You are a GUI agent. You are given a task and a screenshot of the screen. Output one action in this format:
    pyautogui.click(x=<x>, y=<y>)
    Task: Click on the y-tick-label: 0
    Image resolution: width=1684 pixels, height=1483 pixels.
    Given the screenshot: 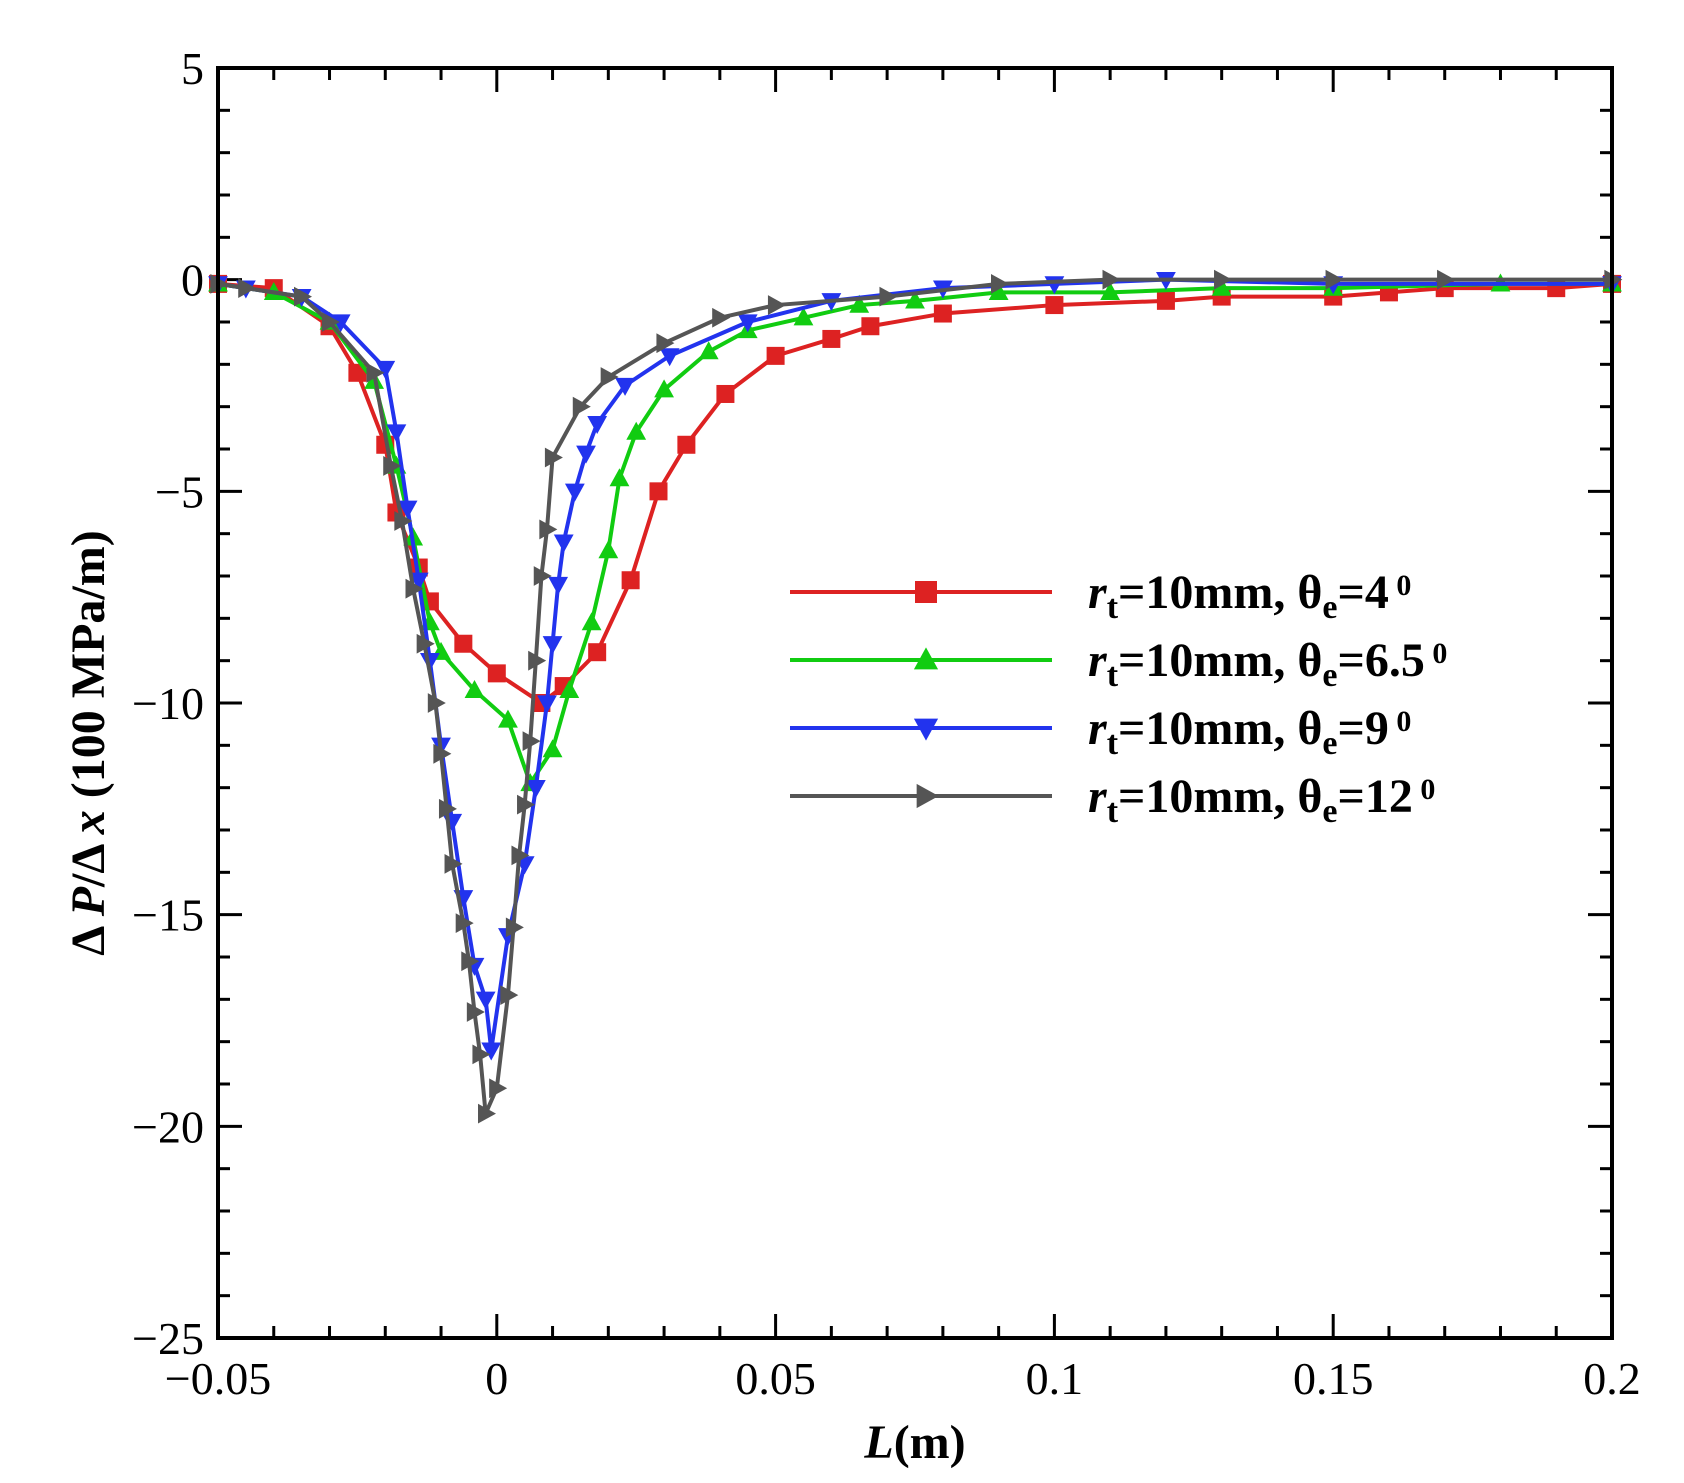 What is the action you would take?
    pyautogui.click(x=192, y=280)
    